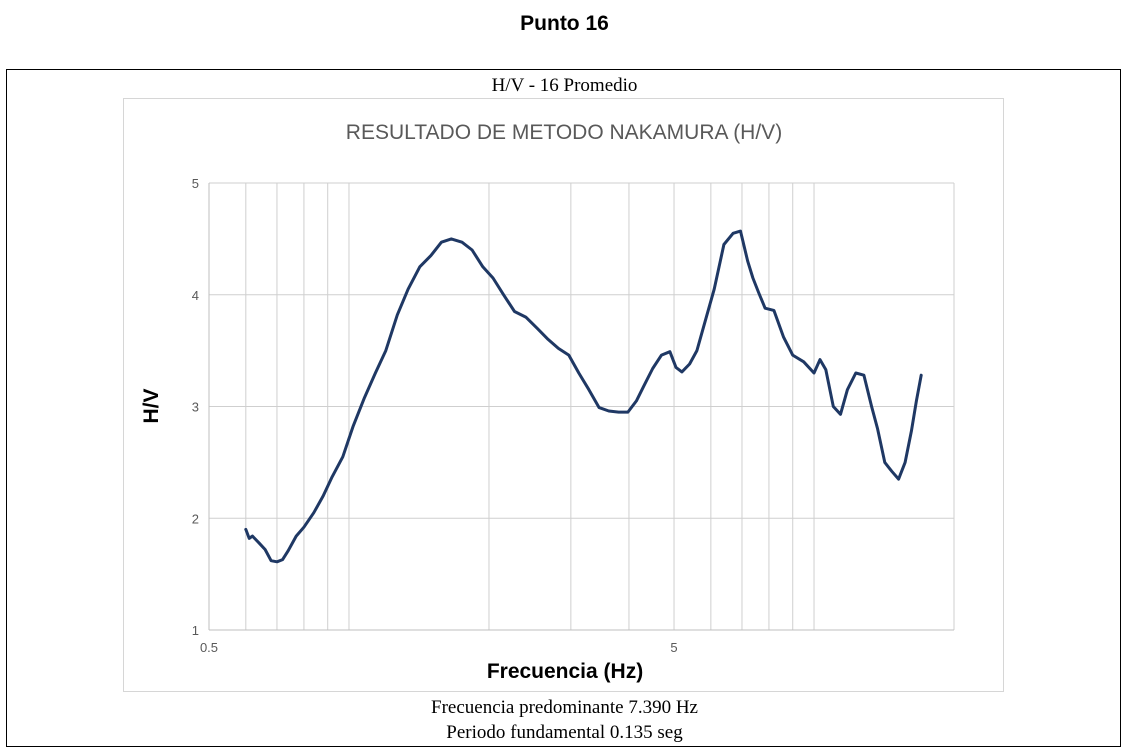 This screenshot has width=1129, height=751. Describe the element at coordinates (195, 295) in the screenshot. I see `y-tick-label: 4` at that location.